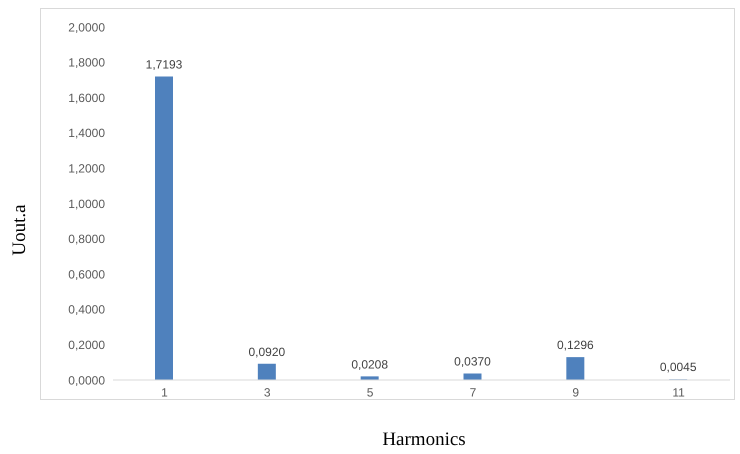 This screenshot has height=454, width=740. What do you see at coordinates (679, 393) in the screenshot?
I see `x-tick-label: 11` at bounding box center [679, 393].